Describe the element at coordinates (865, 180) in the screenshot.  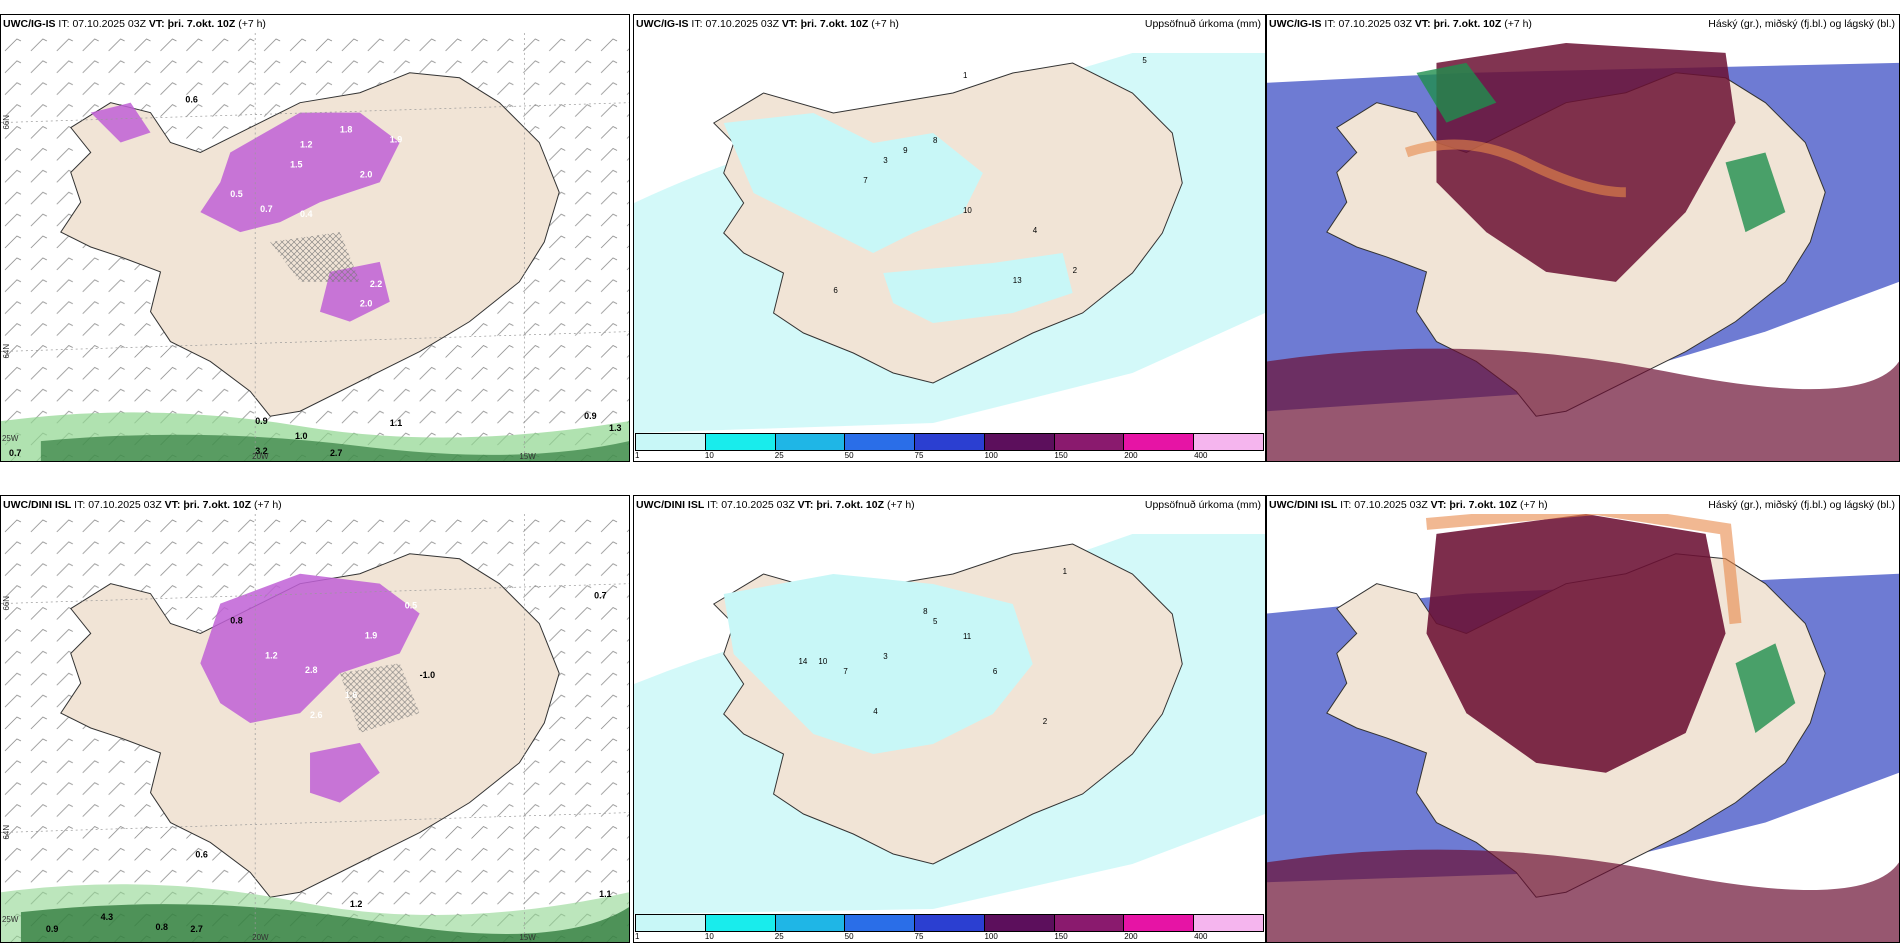
I see `value-label: 7` at that location.